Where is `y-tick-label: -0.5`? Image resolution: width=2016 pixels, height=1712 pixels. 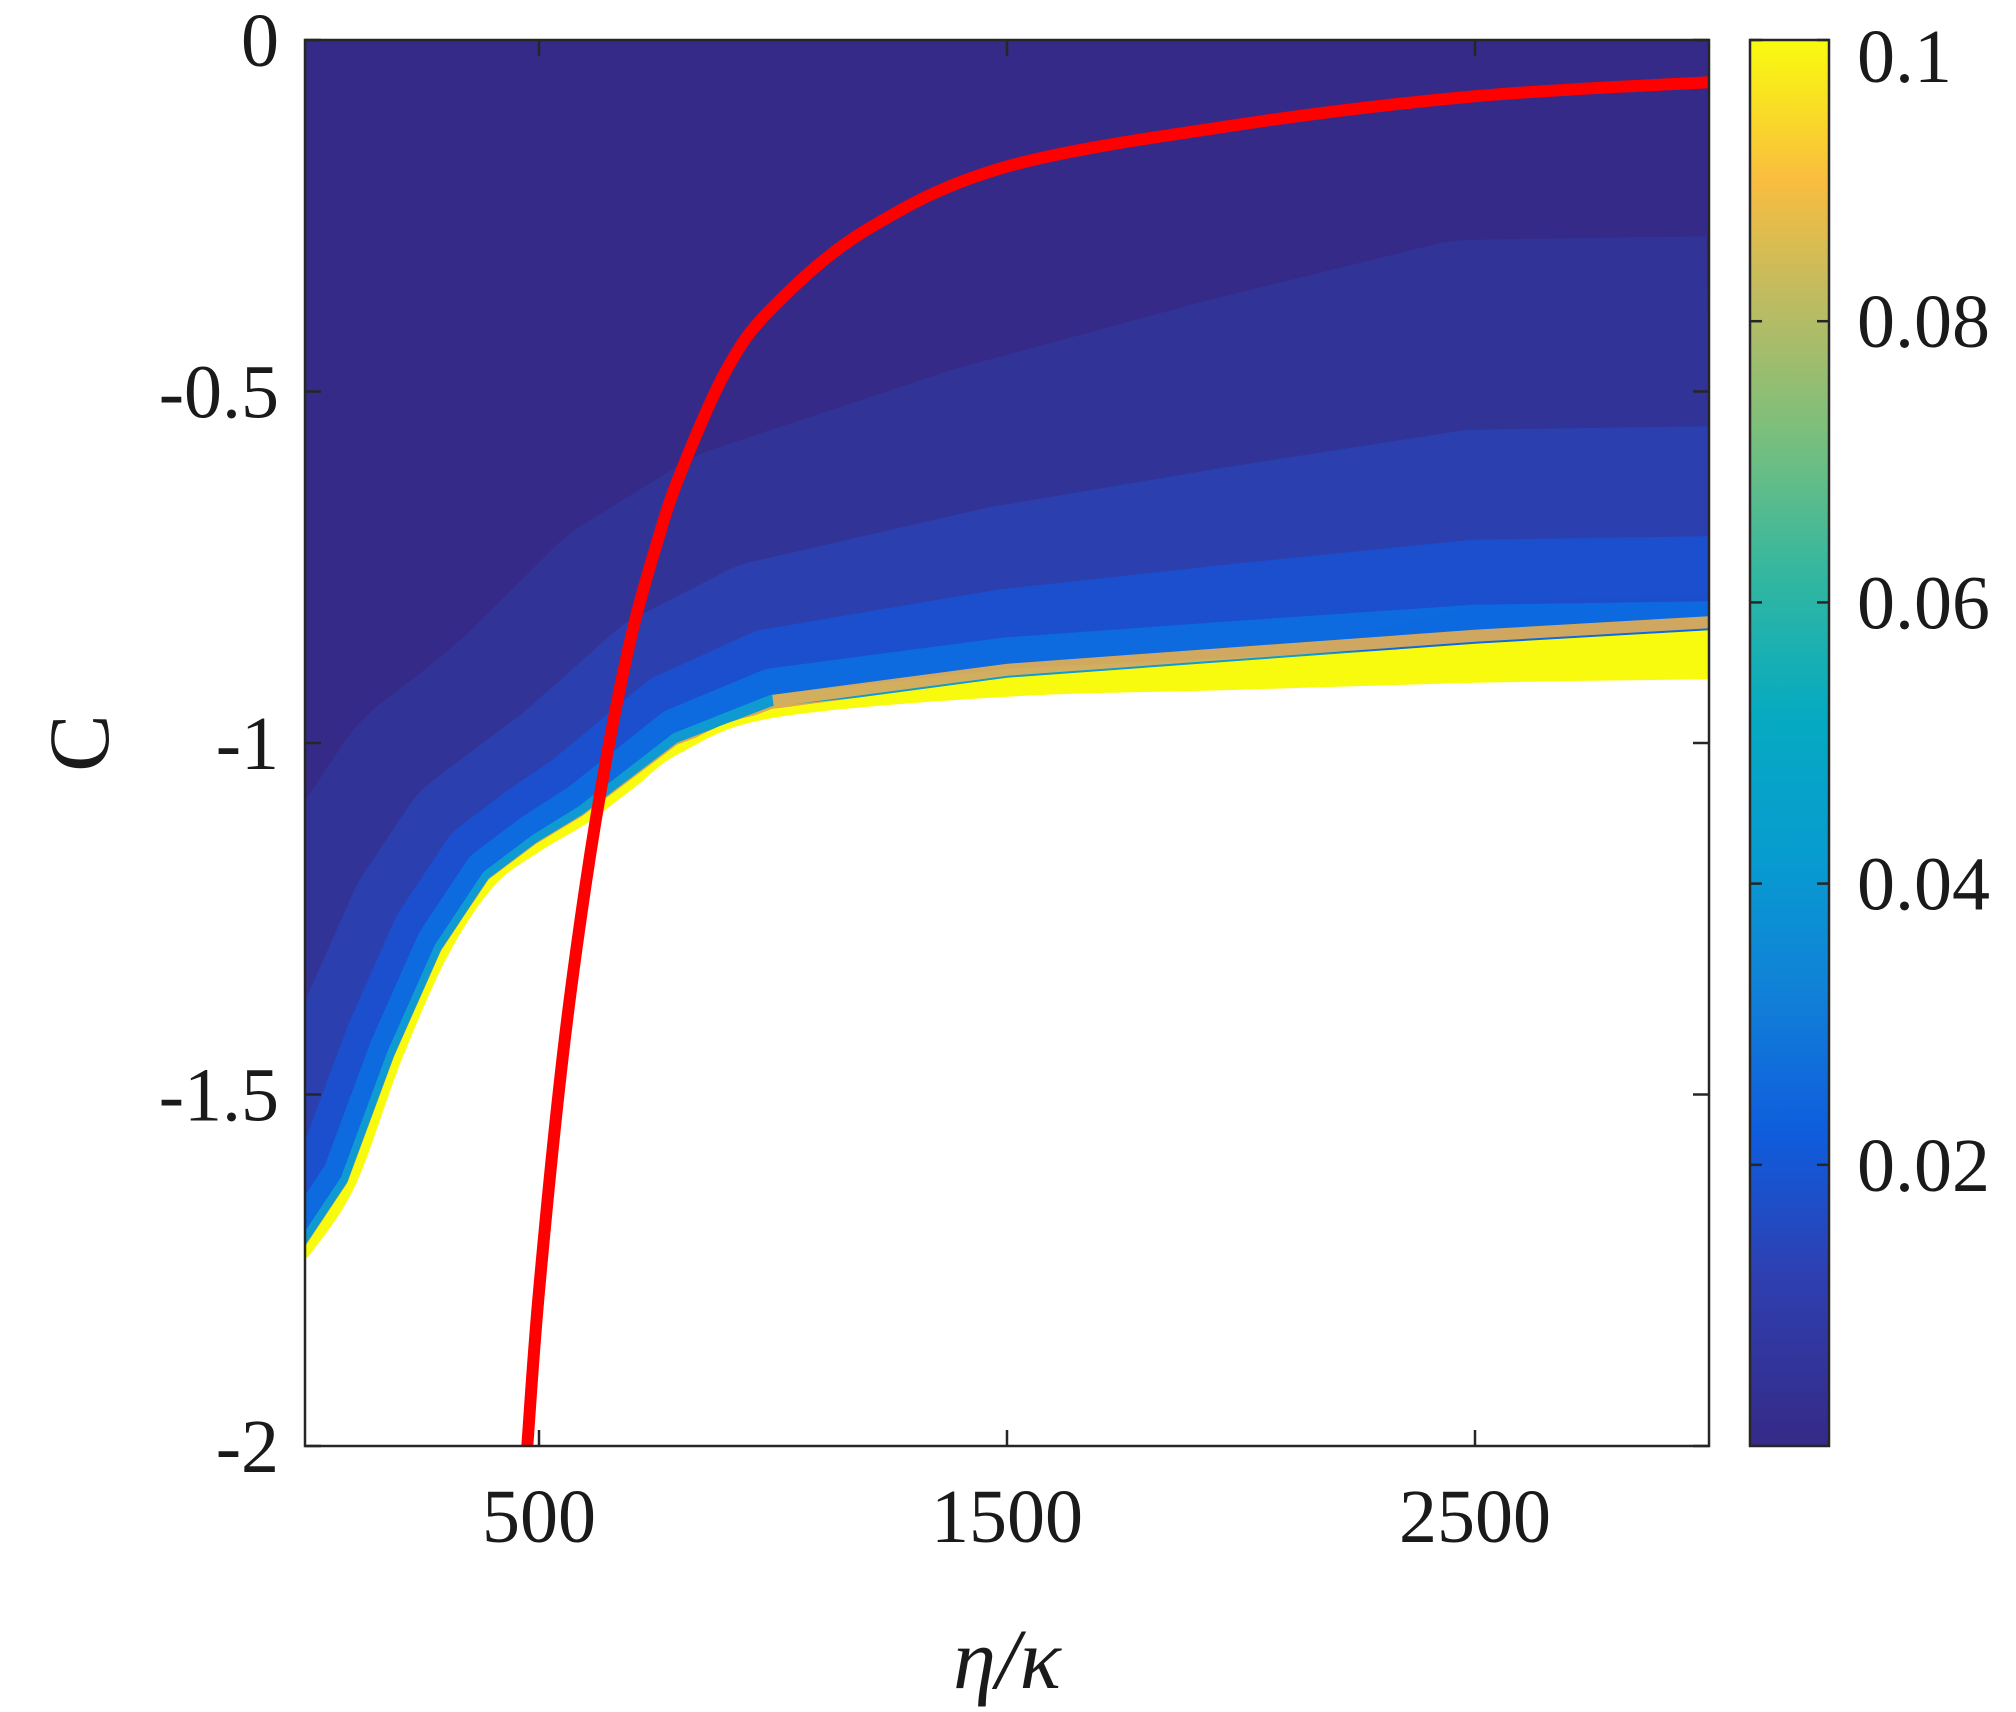 y-tick-label: -0.5 is located at coordinates (219, 393).